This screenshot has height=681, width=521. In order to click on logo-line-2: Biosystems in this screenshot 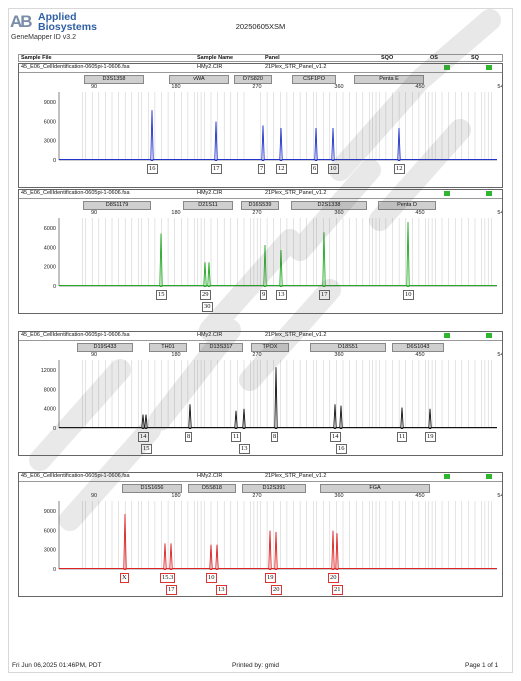, I will do `click(67, 27)`.